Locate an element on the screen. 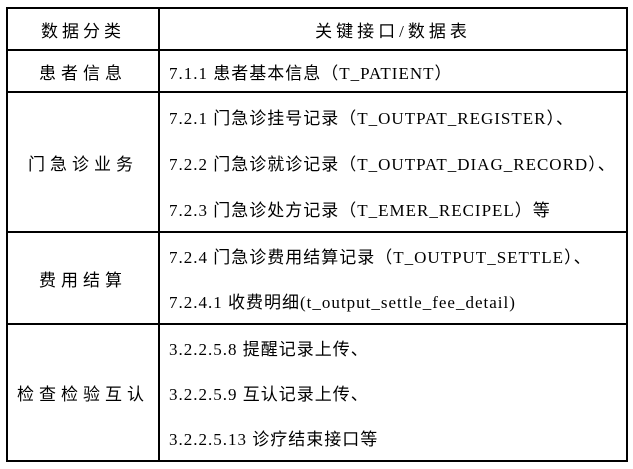 Image resolution: width=633 pixels, height=469 pixels. category-cell-fee-settlement: 费用结算 is located at coordinates (84, 279).